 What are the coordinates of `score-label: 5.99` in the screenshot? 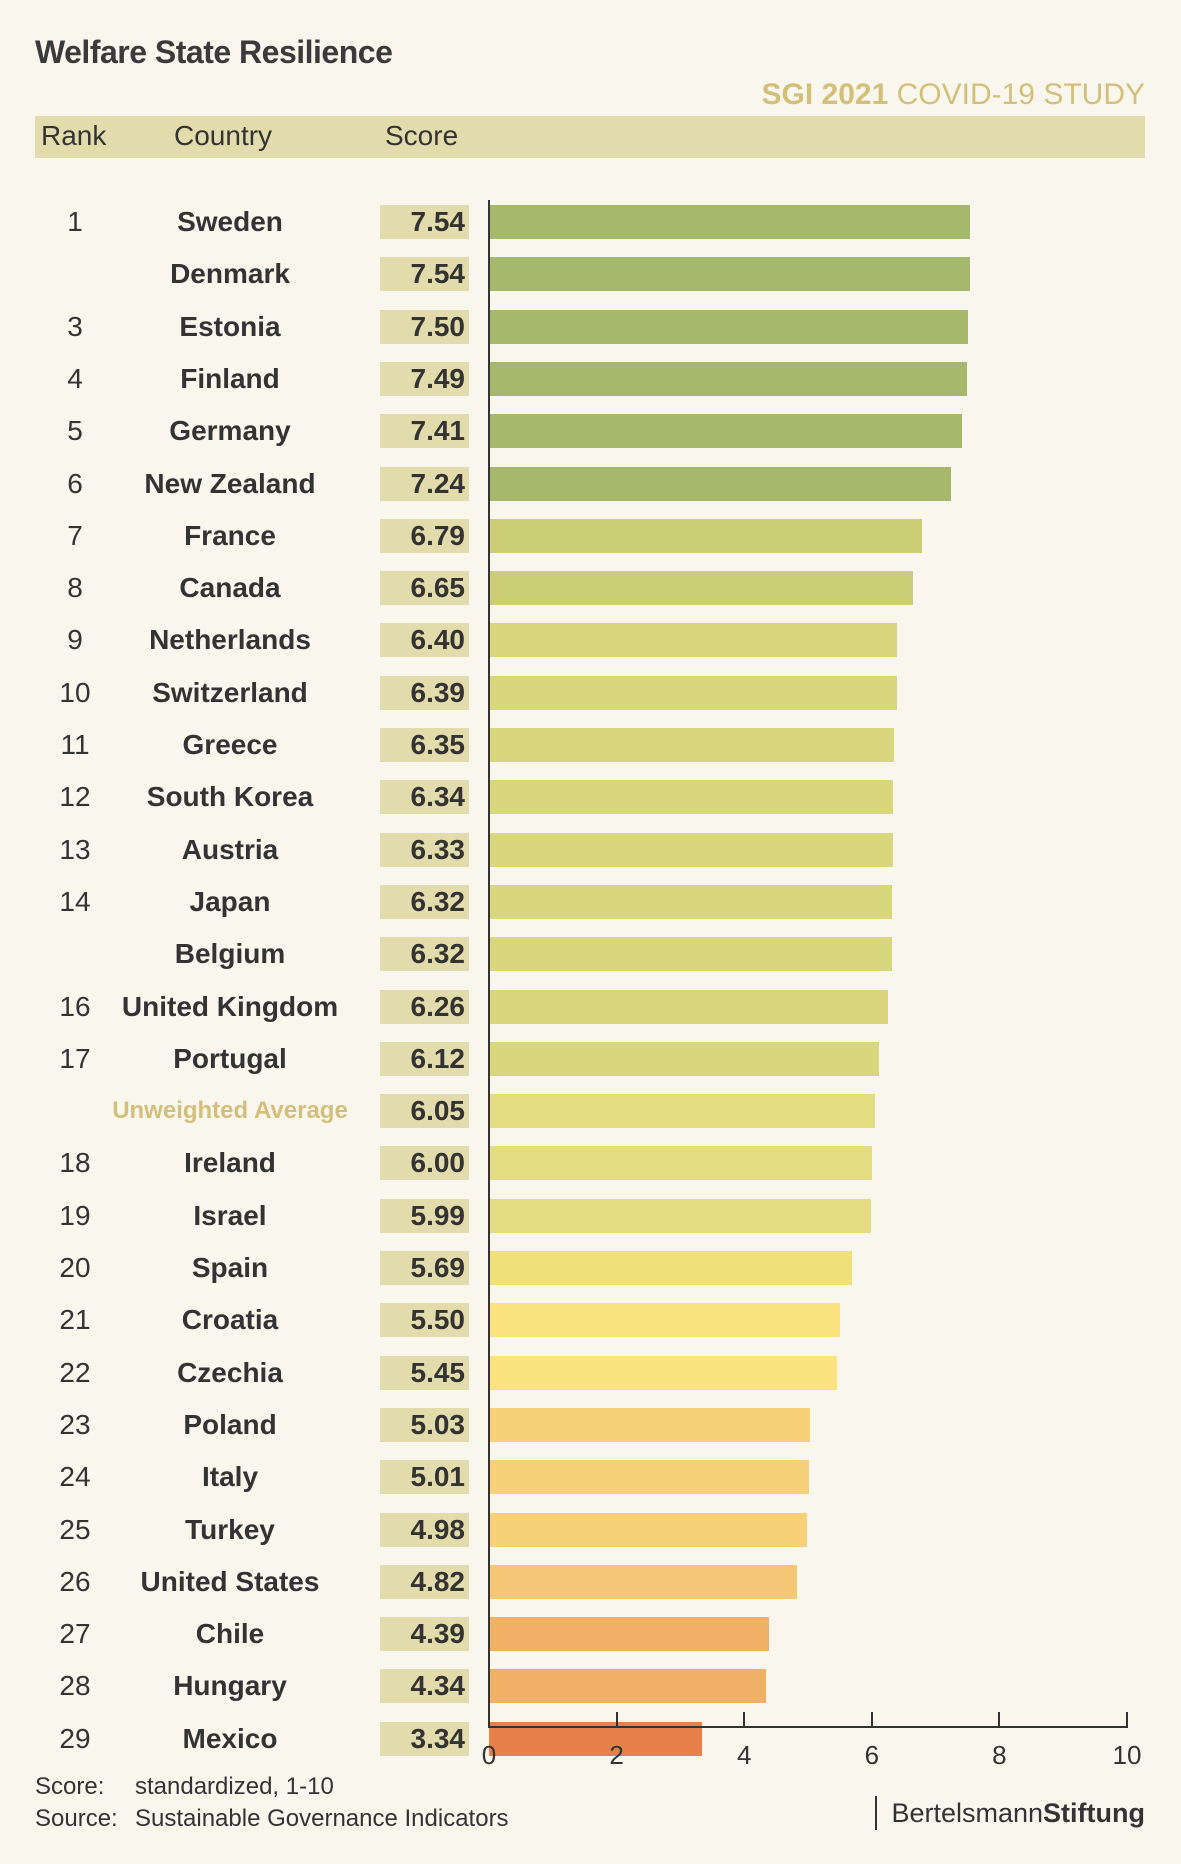 It's located at (424, 1215).